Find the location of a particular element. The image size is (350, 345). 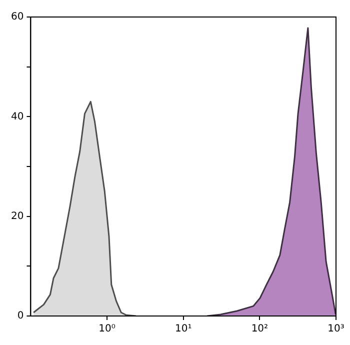

y-tick-label: 20 is located at coordinates (17, 216).